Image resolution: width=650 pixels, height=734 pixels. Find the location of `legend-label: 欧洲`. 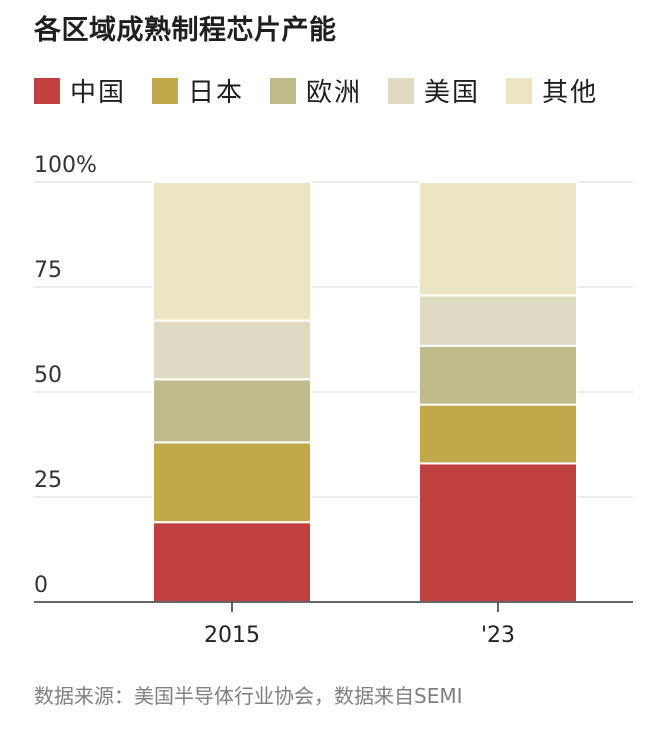

legend-label: 欧洲 is located at coordinates (334, 93).